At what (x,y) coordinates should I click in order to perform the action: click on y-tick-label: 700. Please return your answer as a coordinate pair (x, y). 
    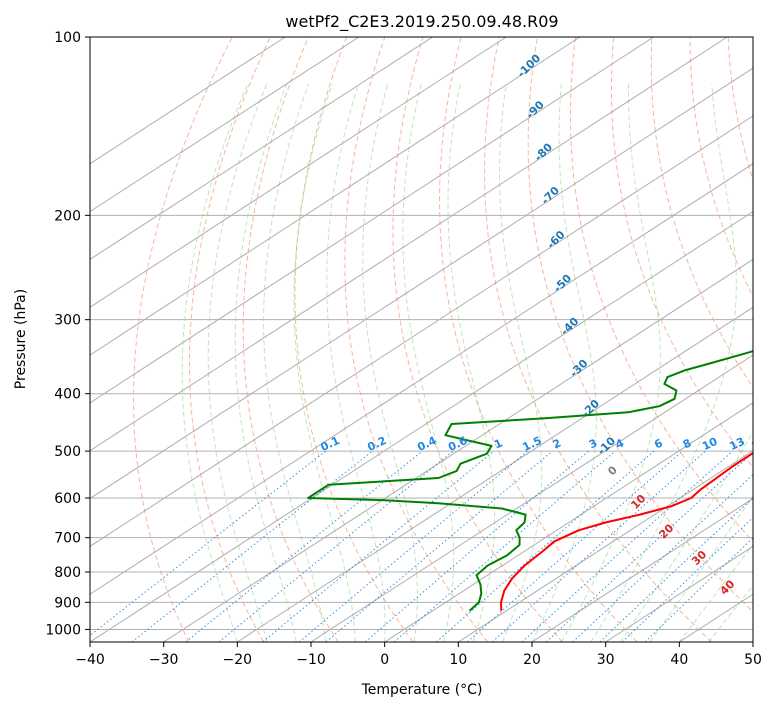
    Looking at the image, I should click on (67, 539).